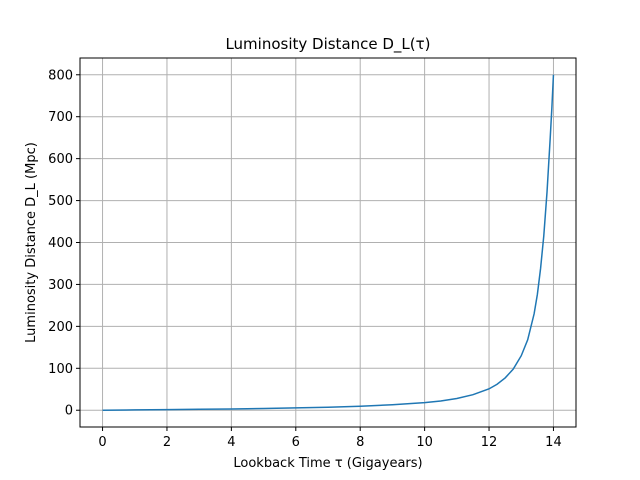 This screenshot has height=480, width=640. Describe the element at coordinates (60, 159) in the screenshot. I see `y-tick-label: 600` at that location.